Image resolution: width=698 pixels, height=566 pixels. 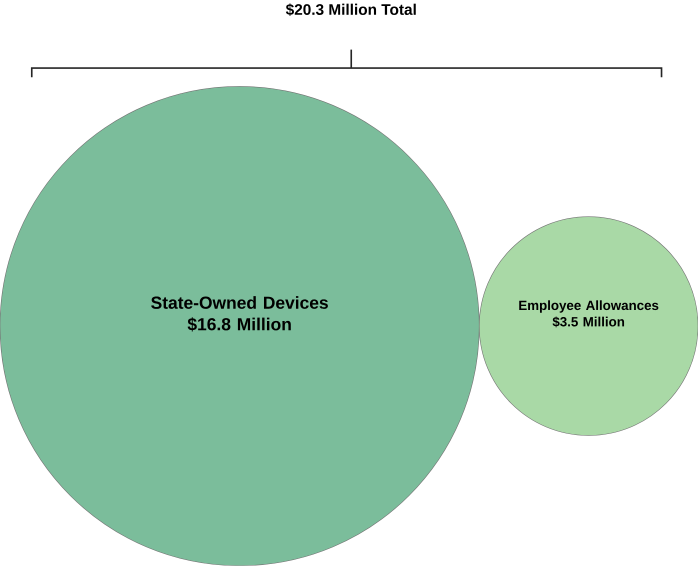 What do you see at coordinates (588, 322) in the screenshot?
I see `data-label: $3.5 Million` at bounding box center [588, 322].